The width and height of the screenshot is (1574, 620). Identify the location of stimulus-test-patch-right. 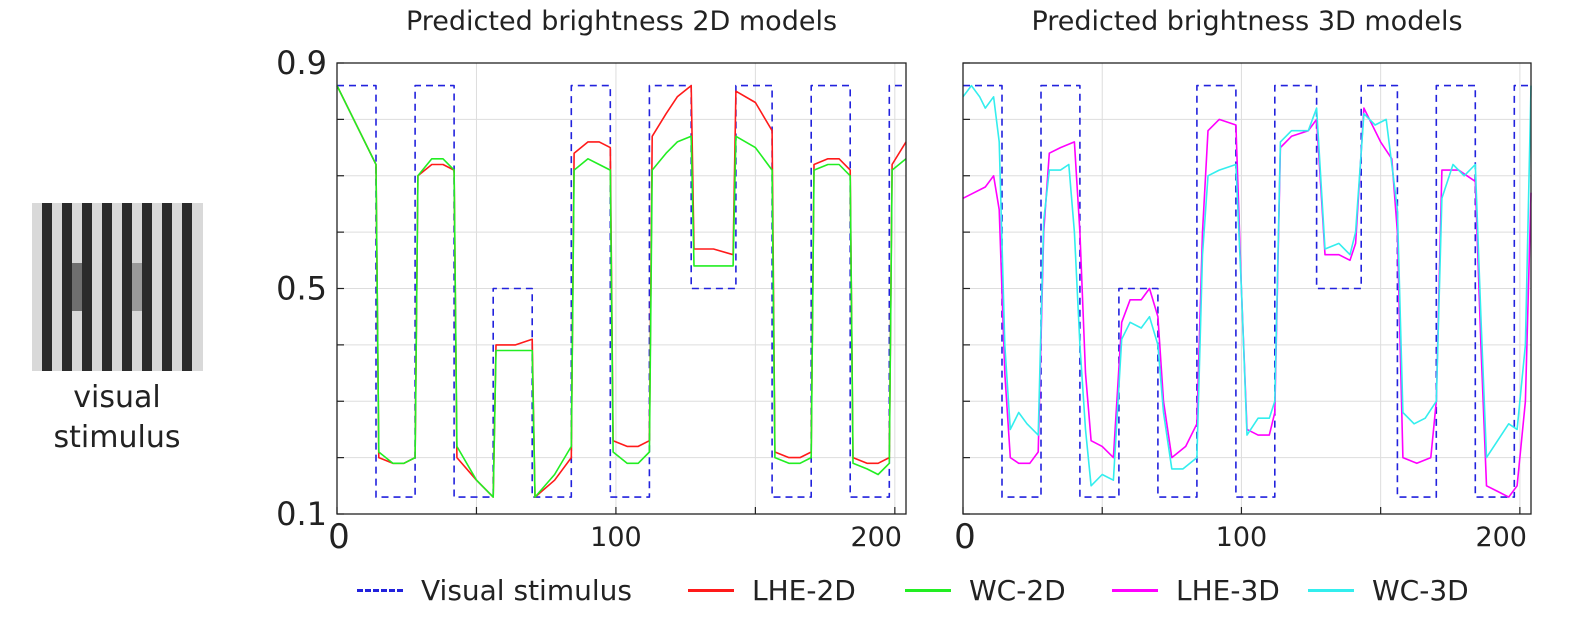
(137, 287).